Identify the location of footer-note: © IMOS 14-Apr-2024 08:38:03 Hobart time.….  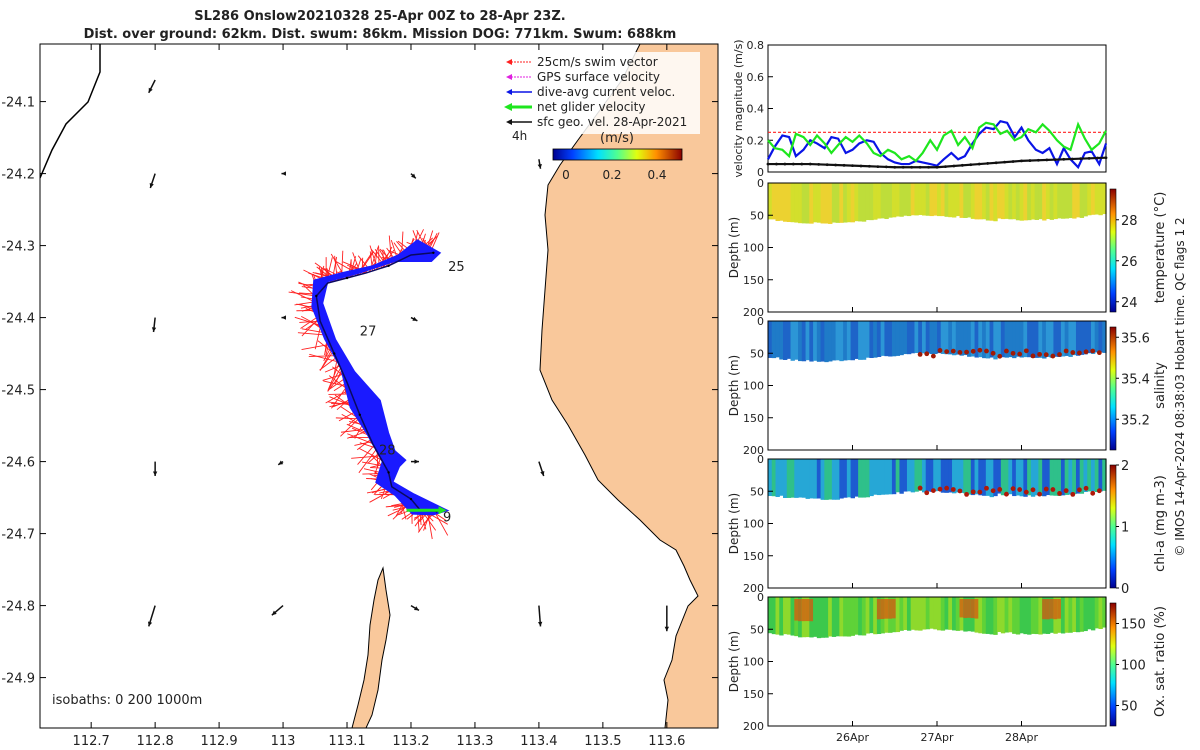
(1180, 386).